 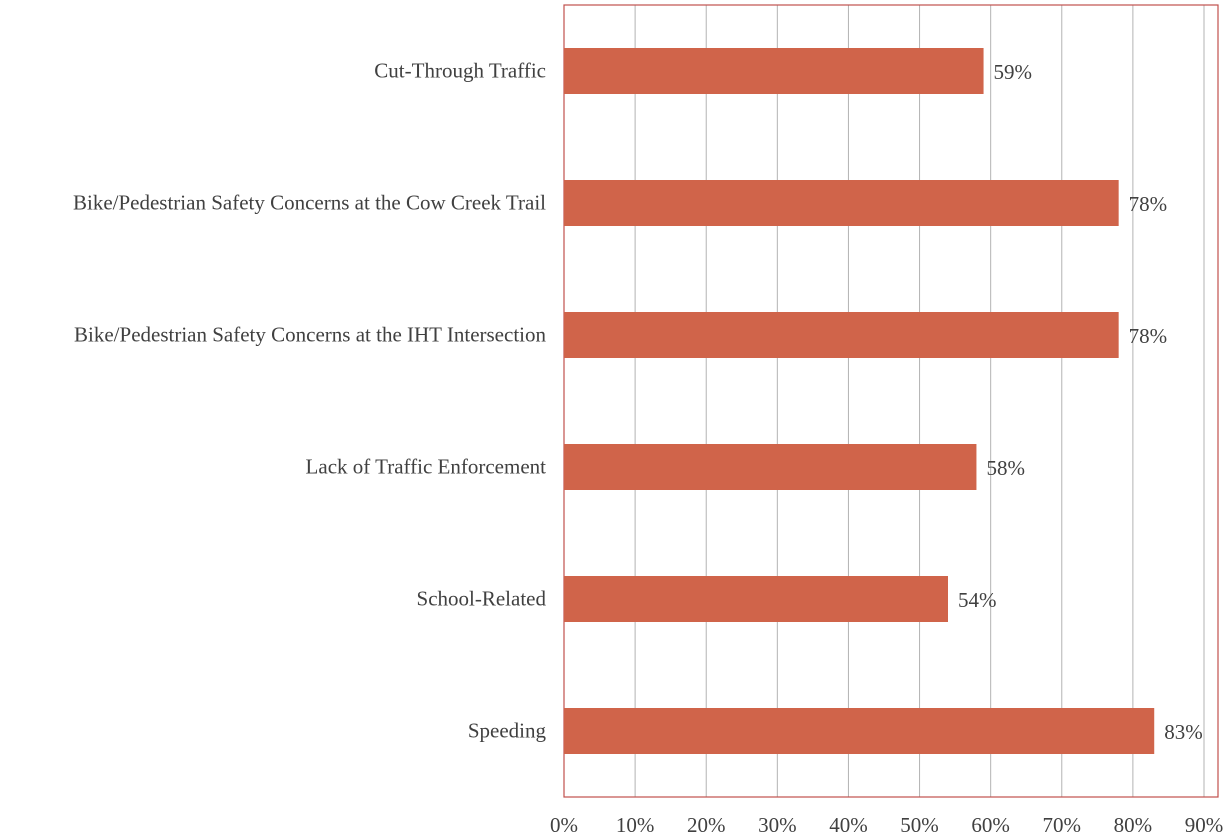 What do you see at coordinates (990, 825) in the screenshot?
I see `x-tick-label: 60%` at bounding box center [990, 825].